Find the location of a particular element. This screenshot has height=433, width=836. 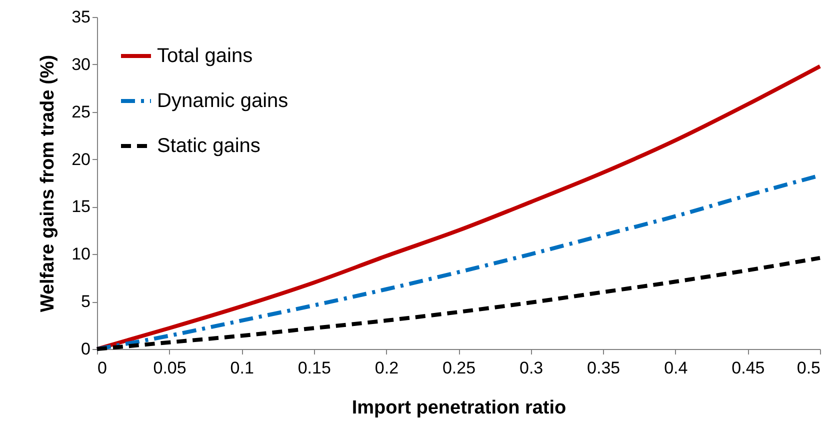

y-tick-label: 5 is located at coordinates (85, 302).